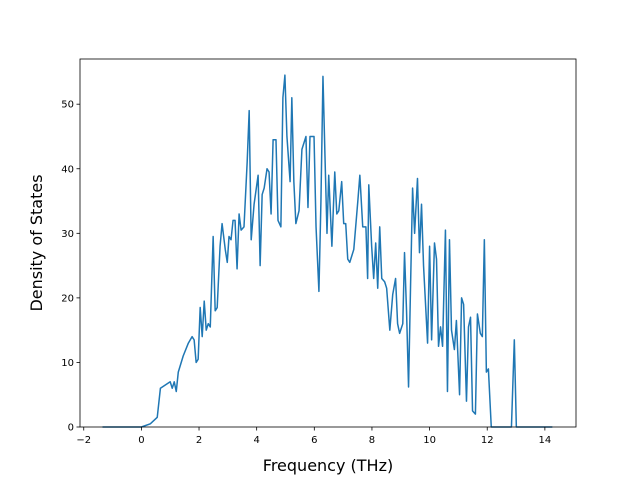  What do you see at coordinates (67, 169) in the screenshot?
I see `y-tick-label: 40` at bounding box center [67, 169].